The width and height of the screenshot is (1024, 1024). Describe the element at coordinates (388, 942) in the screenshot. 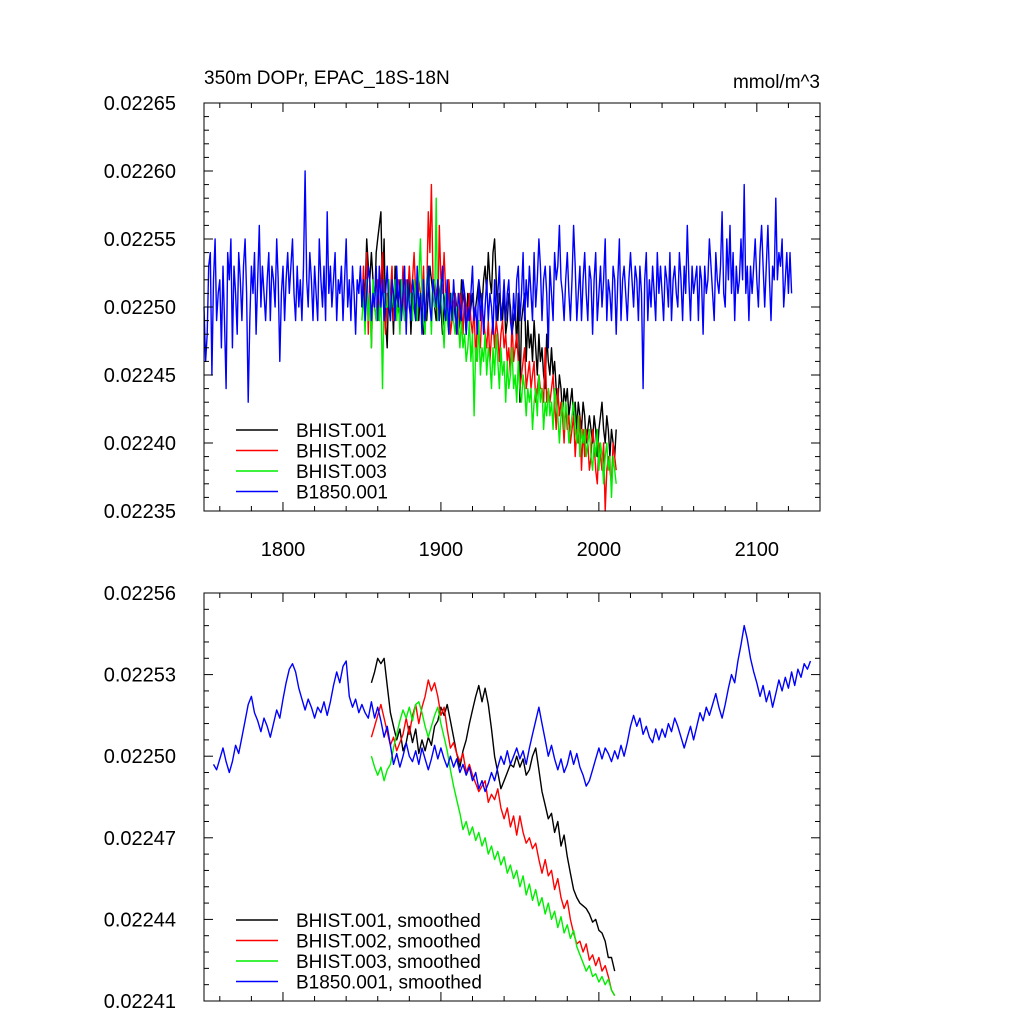

I see `legend-label: BHIST.002, smoothed` at that location.